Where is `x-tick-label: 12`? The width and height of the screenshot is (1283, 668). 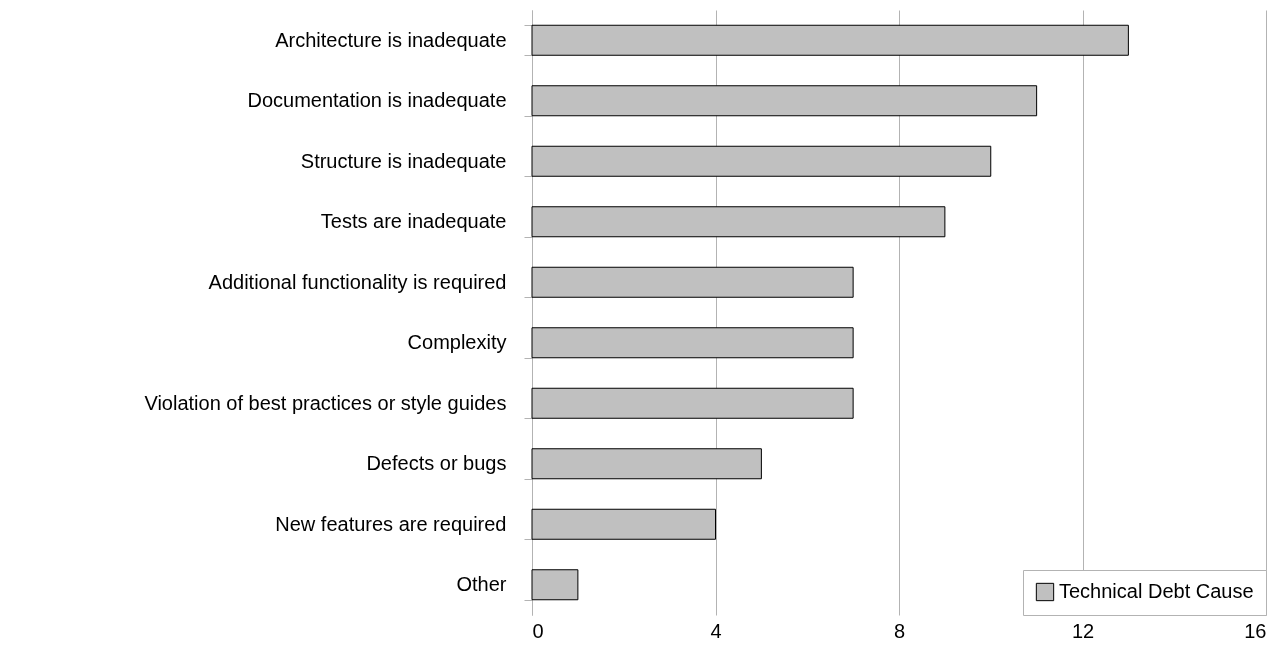 x-tick-label: 12 is located at coordinates (1083, 630).